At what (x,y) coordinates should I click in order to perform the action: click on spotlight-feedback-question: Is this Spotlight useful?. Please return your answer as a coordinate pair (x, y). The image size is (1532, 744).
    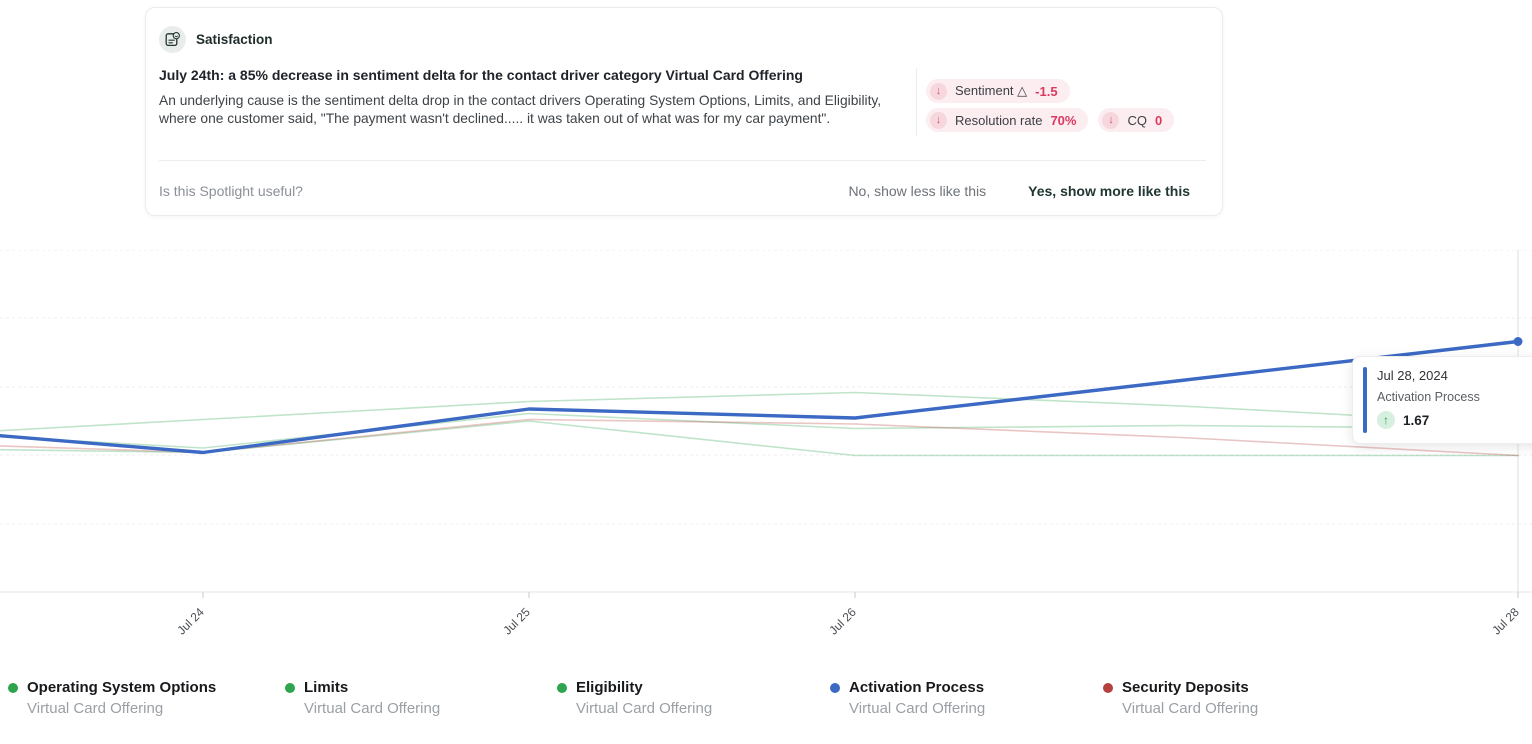
    Looking at the image, I should click on (231, 191).